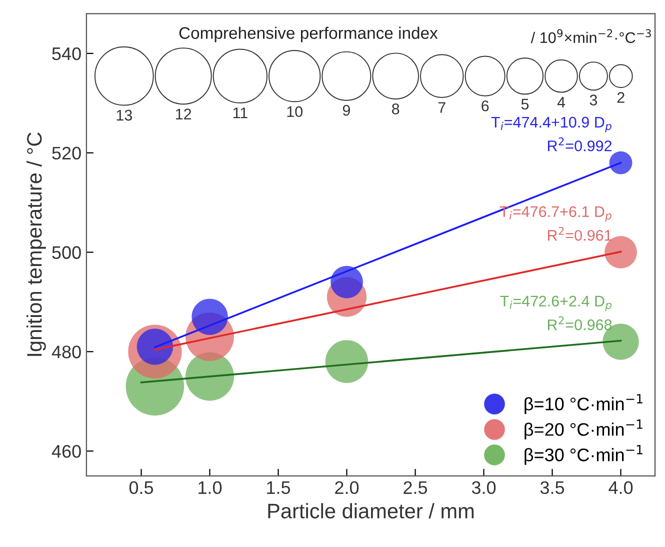 The width and height of the screenshot is (665, 547). I want to click on annotation: / 10$^{9}$×min$^{−2}$·°C$^{−3}$, so click(590, 36).